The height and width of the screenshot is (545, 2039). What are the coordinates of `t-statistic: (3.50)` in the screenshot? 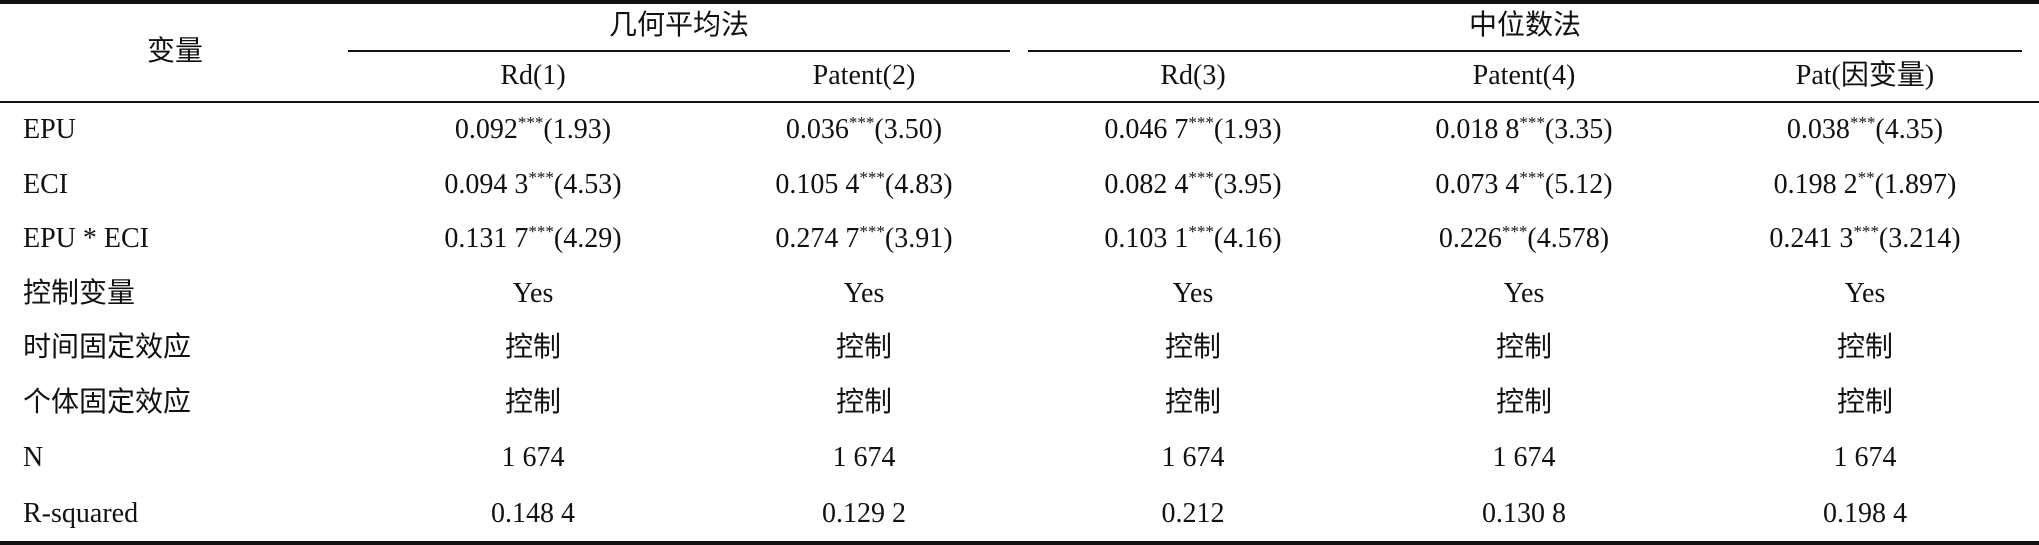 It's located at (908, 129).